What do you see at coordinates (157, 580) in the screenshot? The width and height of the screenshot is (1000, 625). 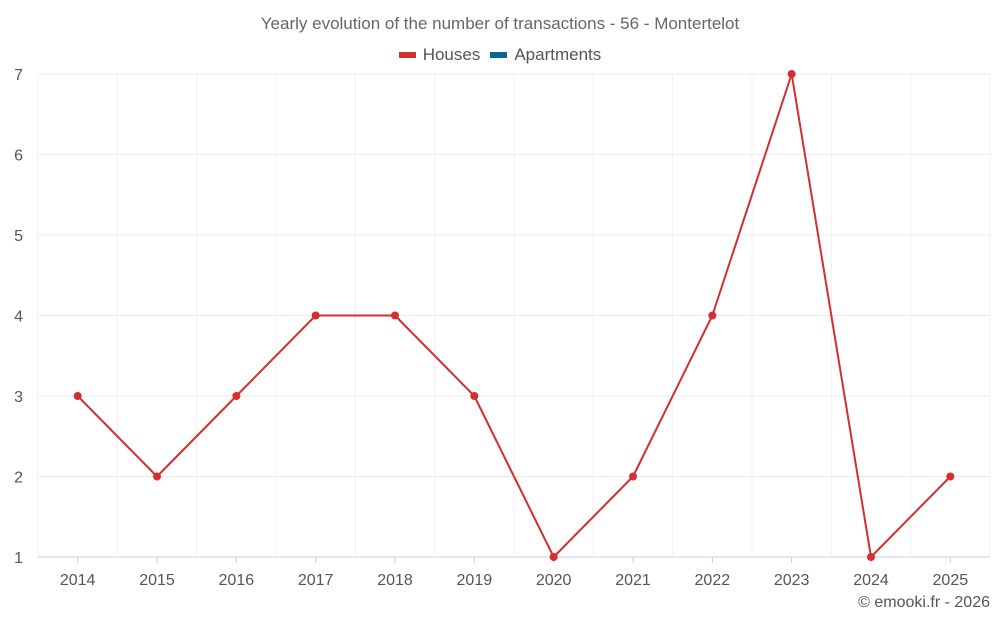 I see `x-tick-label: 2015` at bounding box center [157, 580].